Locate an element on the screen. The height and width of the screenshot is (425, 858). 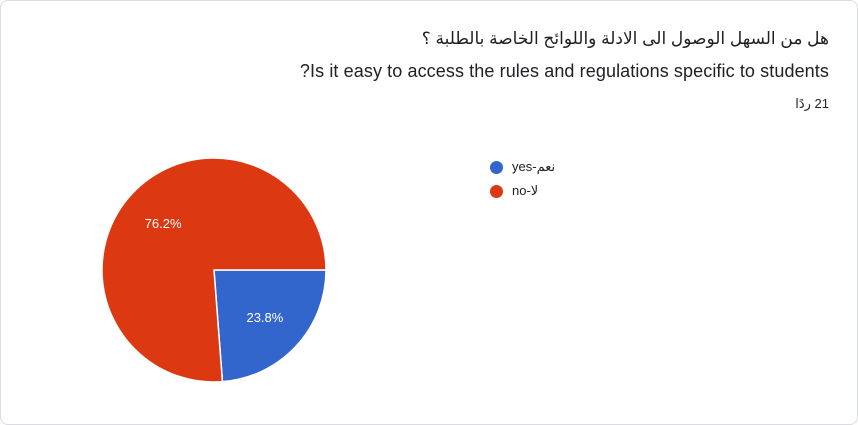
legend-label-no: لا-no is located at coordinates (525, 190).